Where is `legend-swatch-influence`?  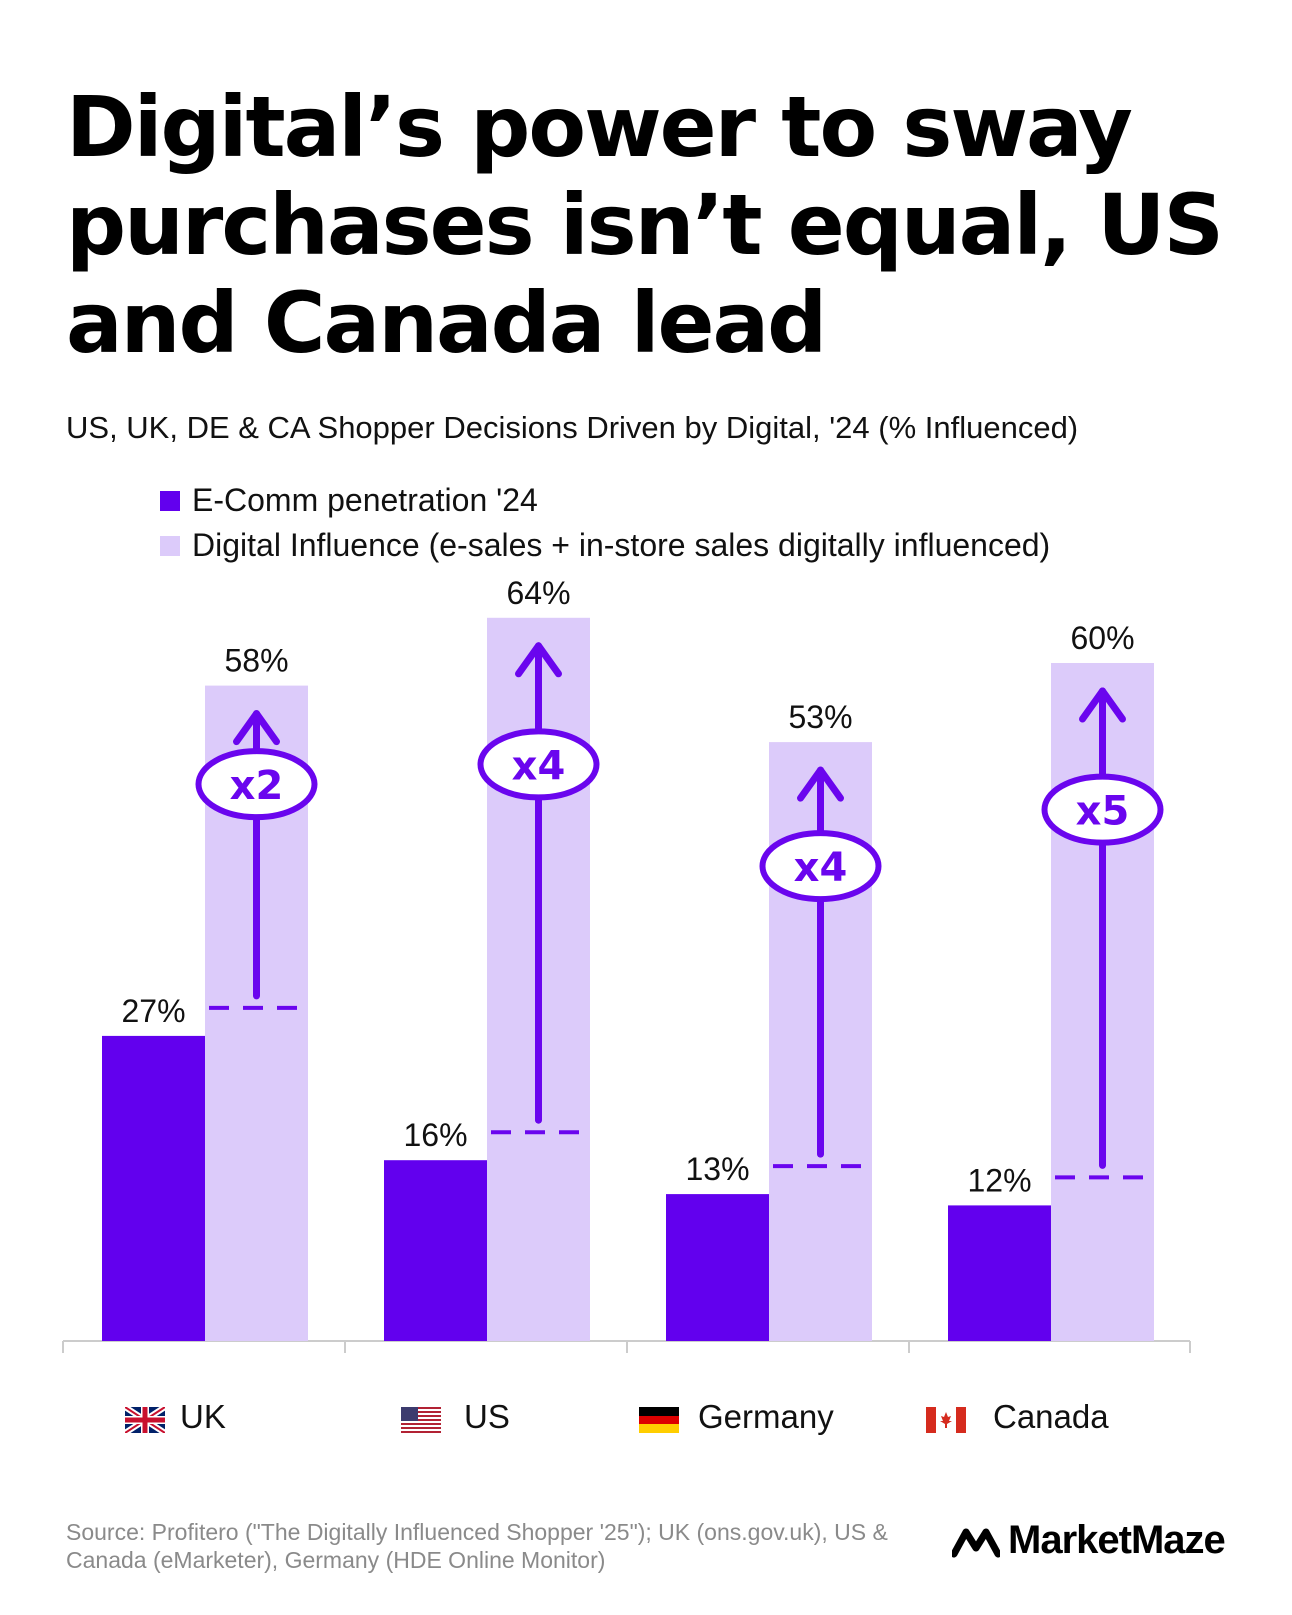
legend-swatch-influence is located at coordinates (170, 545).